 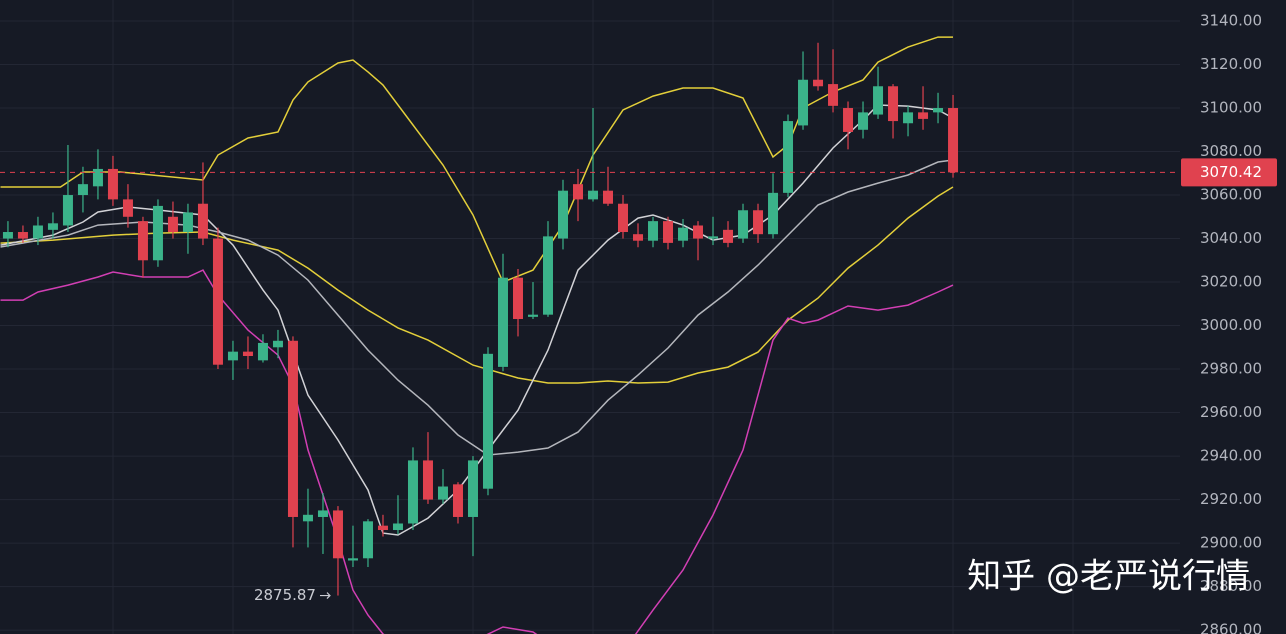 I want to click on y-tick-label: 3000.00, so click(x=1231, y=325).